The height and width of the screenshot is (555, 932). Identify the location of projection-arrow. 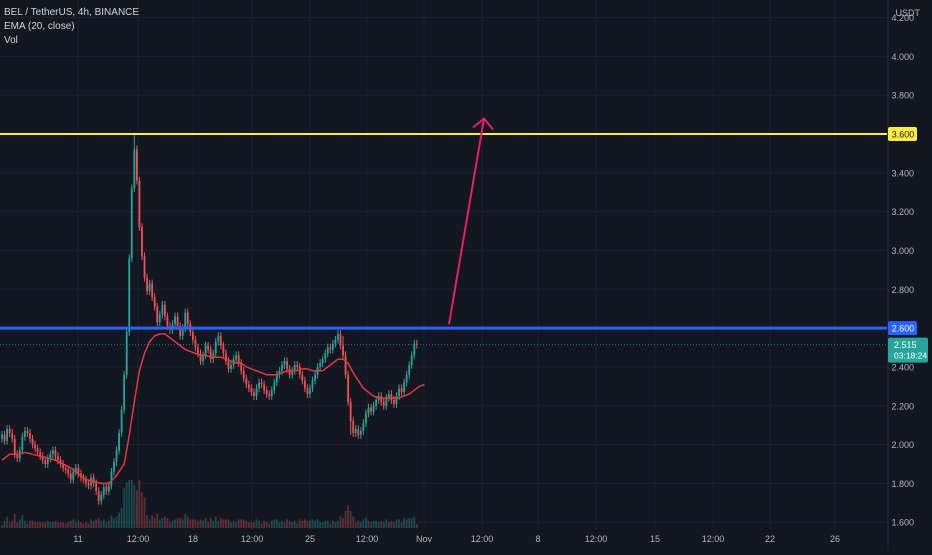
(466, 221).